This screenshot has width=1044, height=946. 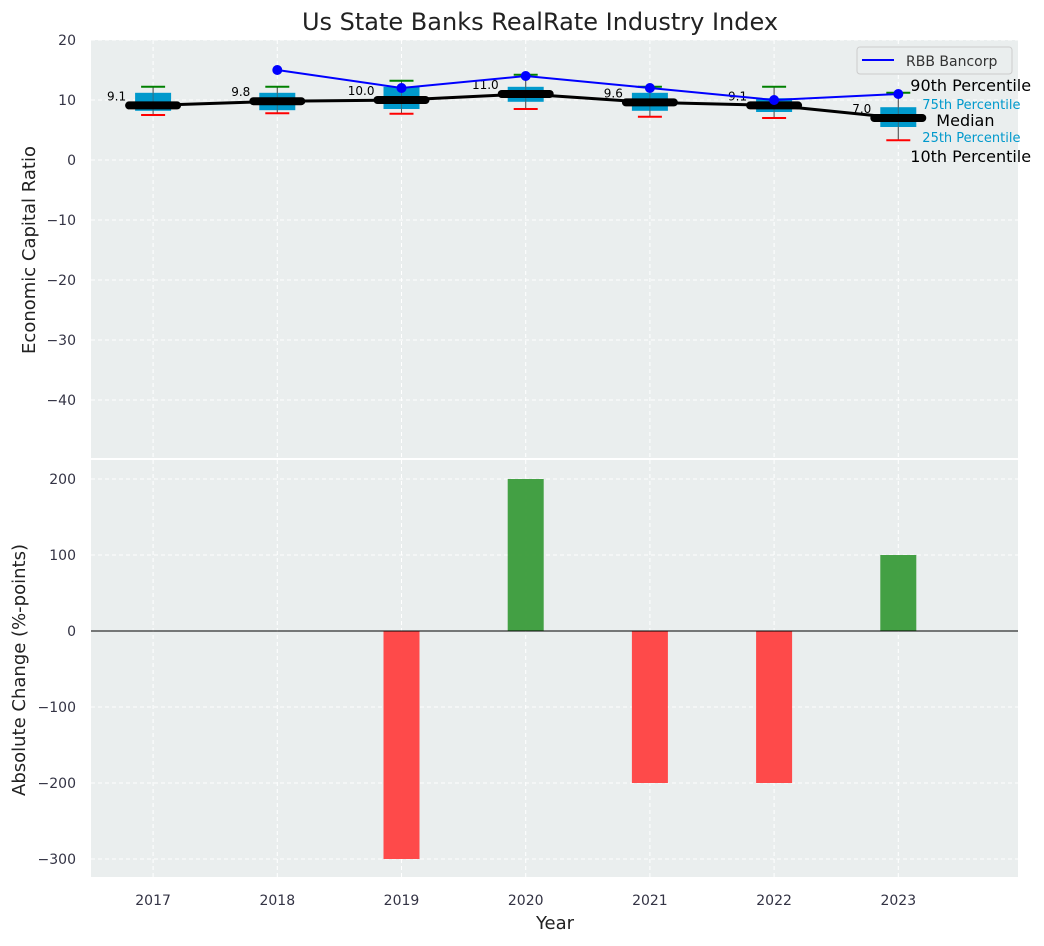 What do you see at coordinates (774, 901) in the screenshot?
I see `x-tick-label: 2022` at bounding box center [774, 901].